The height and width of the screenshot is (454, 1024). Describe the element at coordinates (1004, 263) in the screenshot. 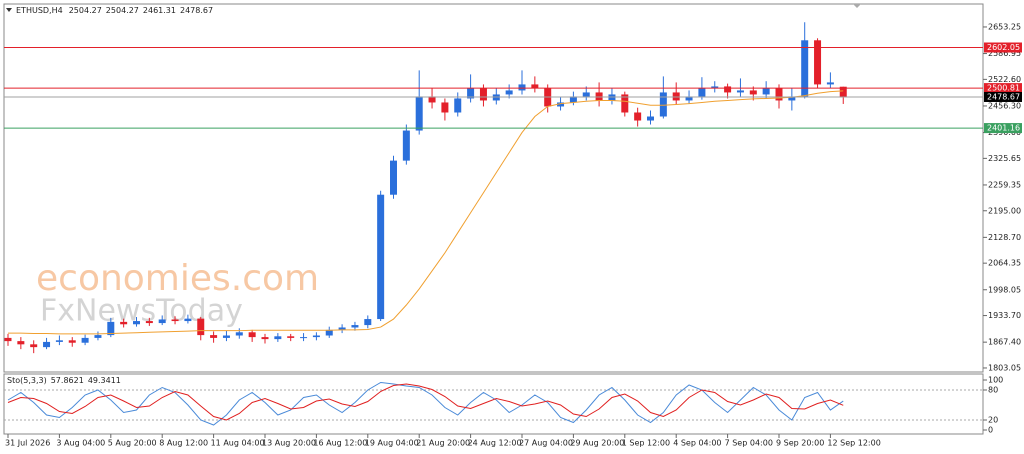

I see `y-tick-label: 2064.35` at that location.